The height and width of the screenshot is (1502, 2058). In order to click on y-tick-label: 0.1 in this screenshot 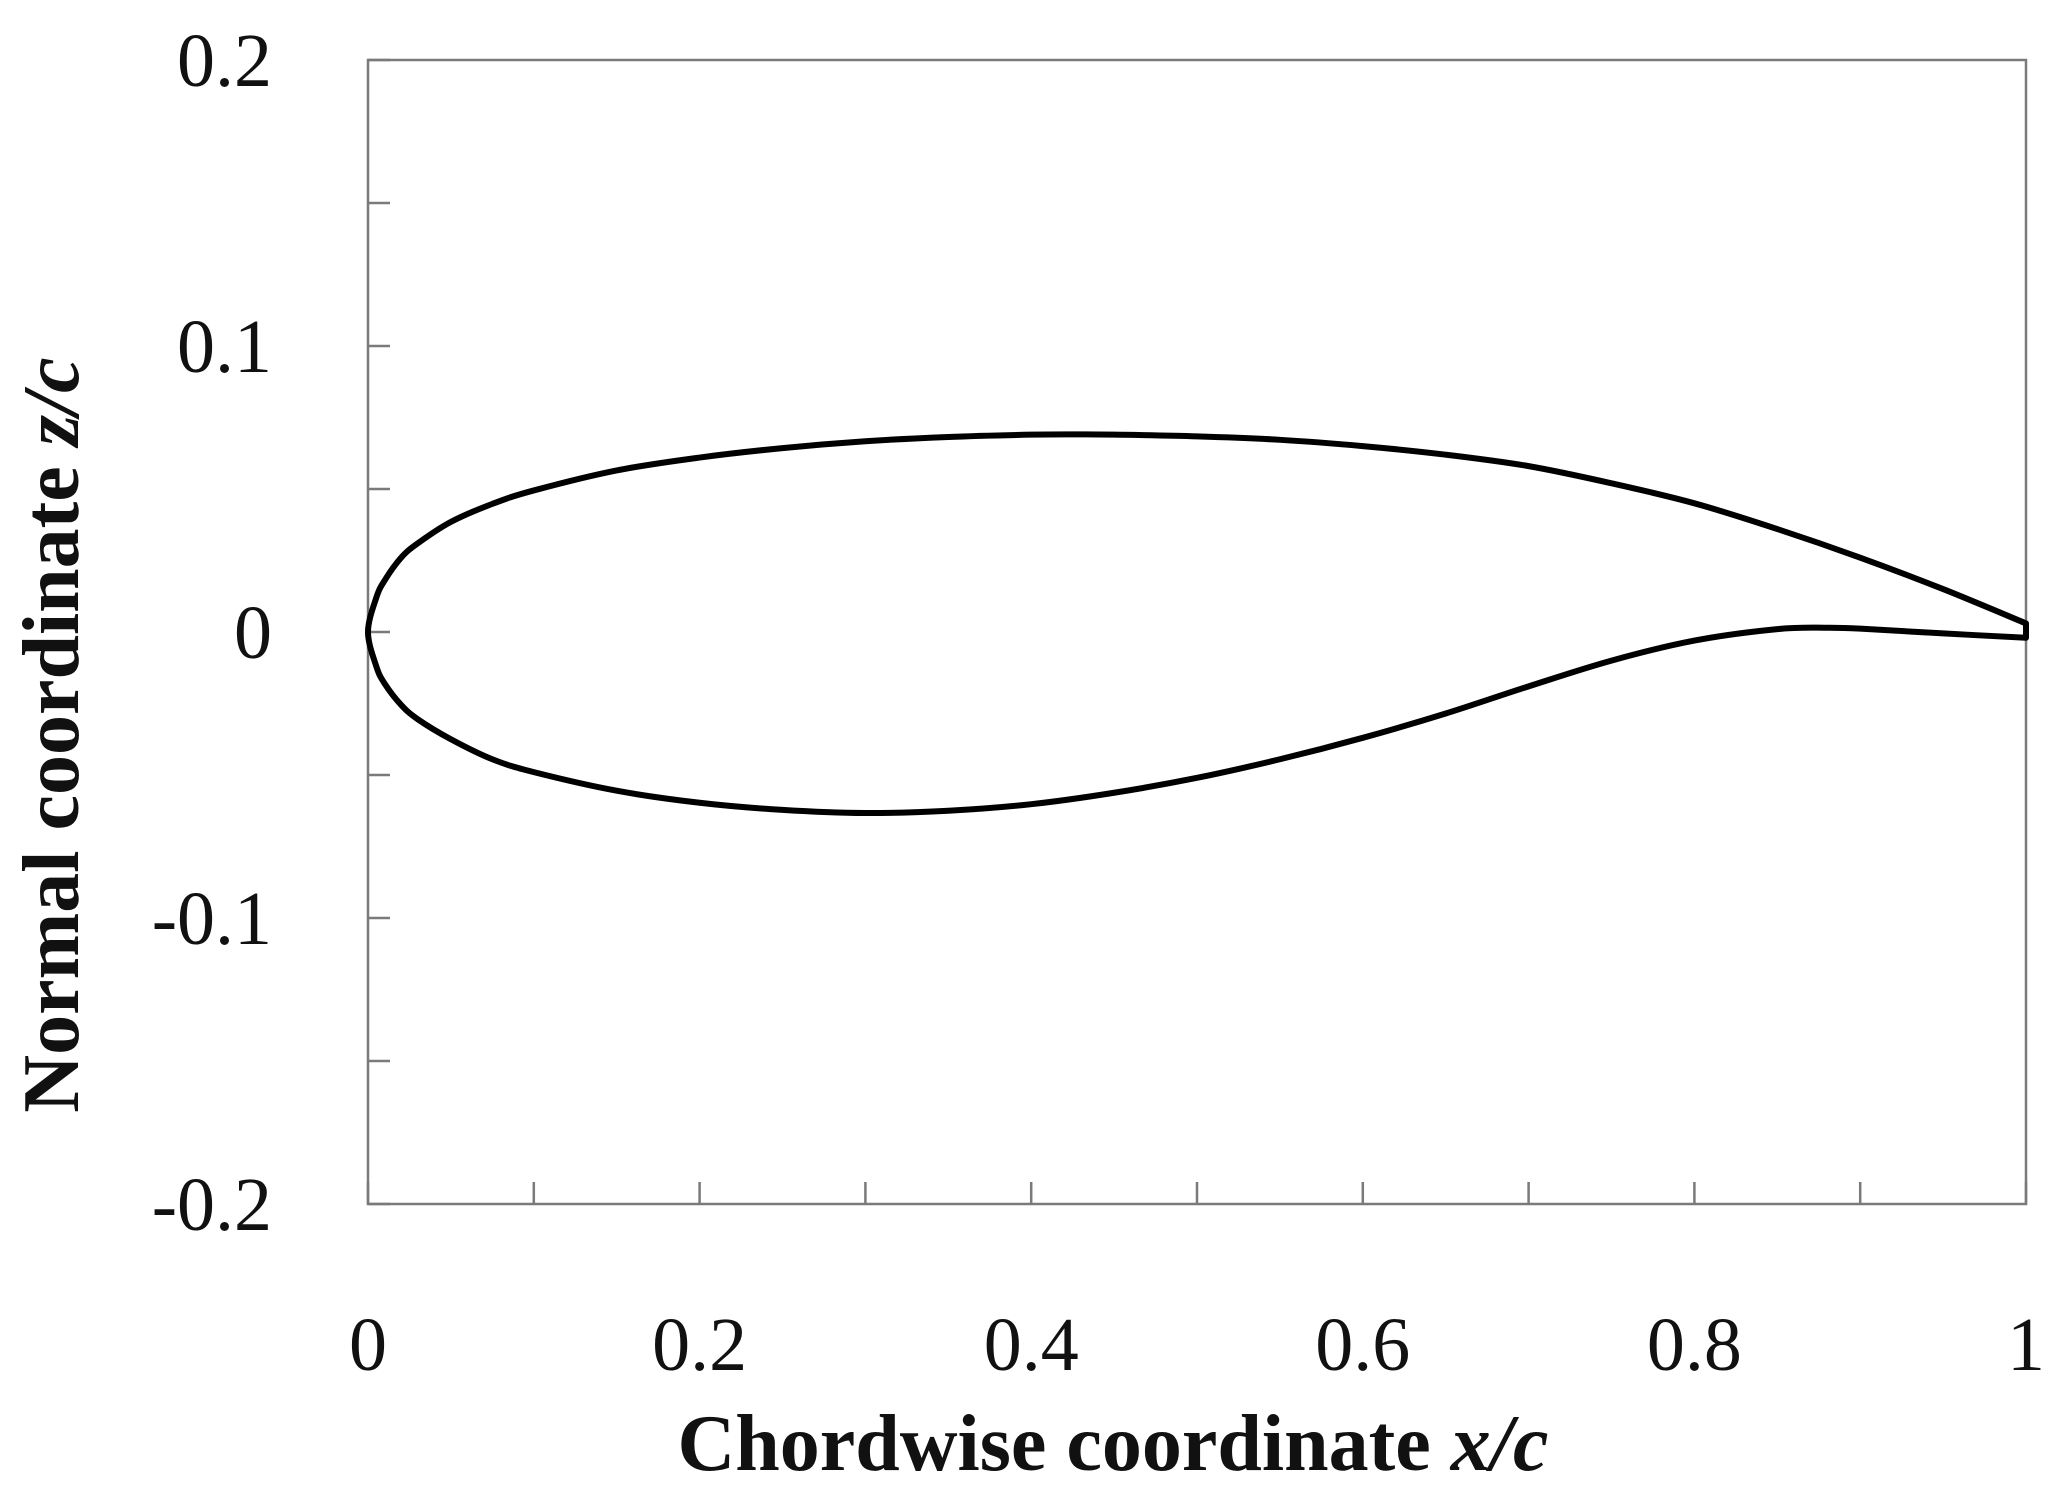, I will do `click(224, 347)`.